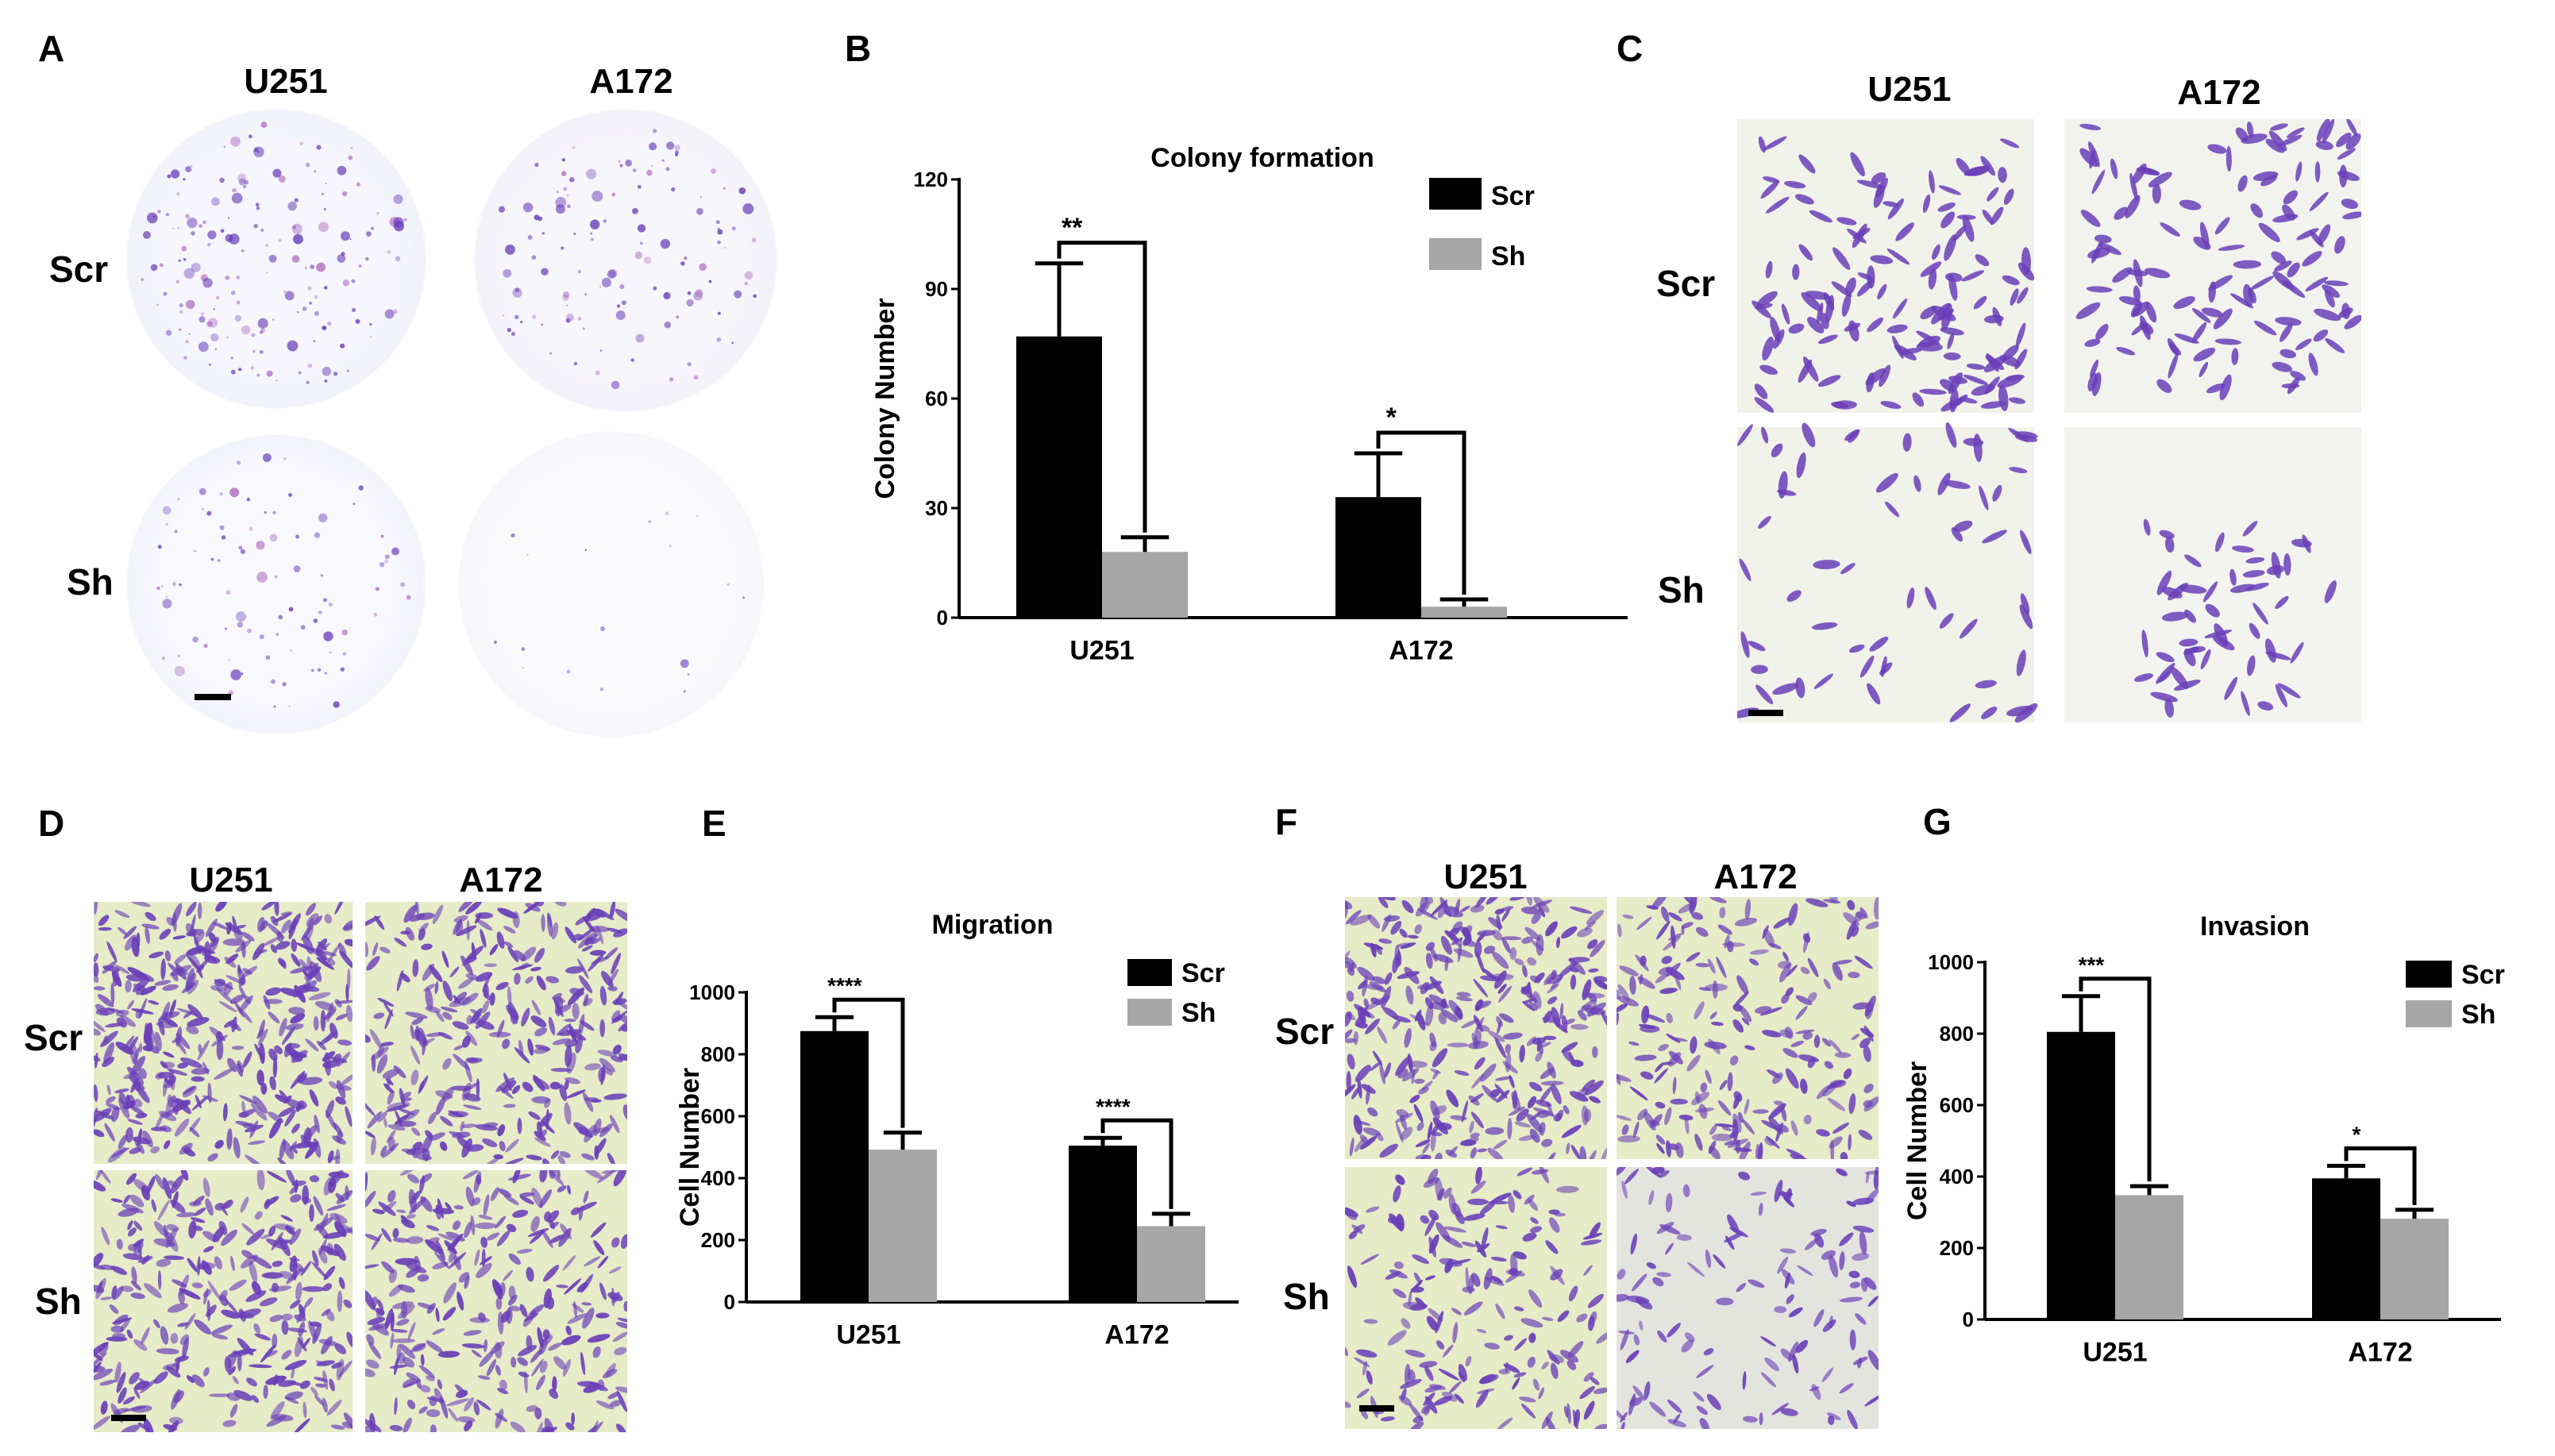 The width and height of the screenshot is (2555, 1456). Describe the element at coordinates (1305, 1031) in the screenshot. I see `panel-f-row-header-scr: Scr` at that location.